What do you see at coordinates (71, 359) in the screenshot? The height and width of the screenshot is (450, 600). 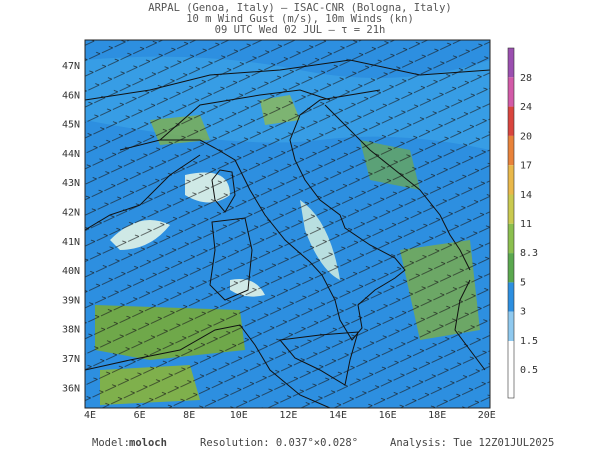 I see `latitude-label: 37N` at bounding box center [71, 359].